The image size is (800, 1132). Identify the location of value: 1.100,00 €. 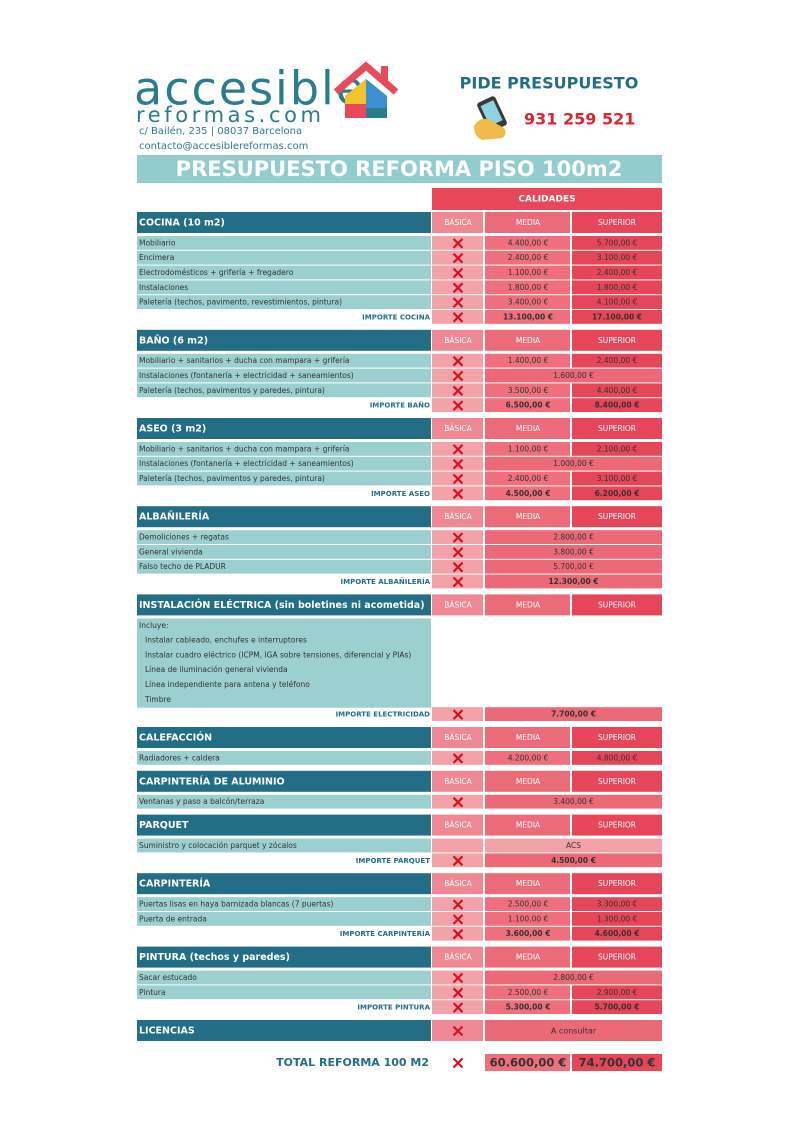
(528, 272).